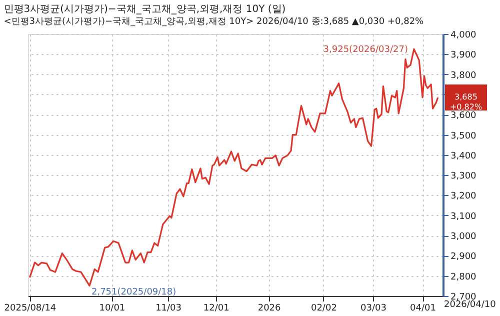 The height and width of the screenshot is (316, 500). Describe the element at coordinates (463, 217) in the screenshot. I see `y-tick-label: 3,100` at that location.